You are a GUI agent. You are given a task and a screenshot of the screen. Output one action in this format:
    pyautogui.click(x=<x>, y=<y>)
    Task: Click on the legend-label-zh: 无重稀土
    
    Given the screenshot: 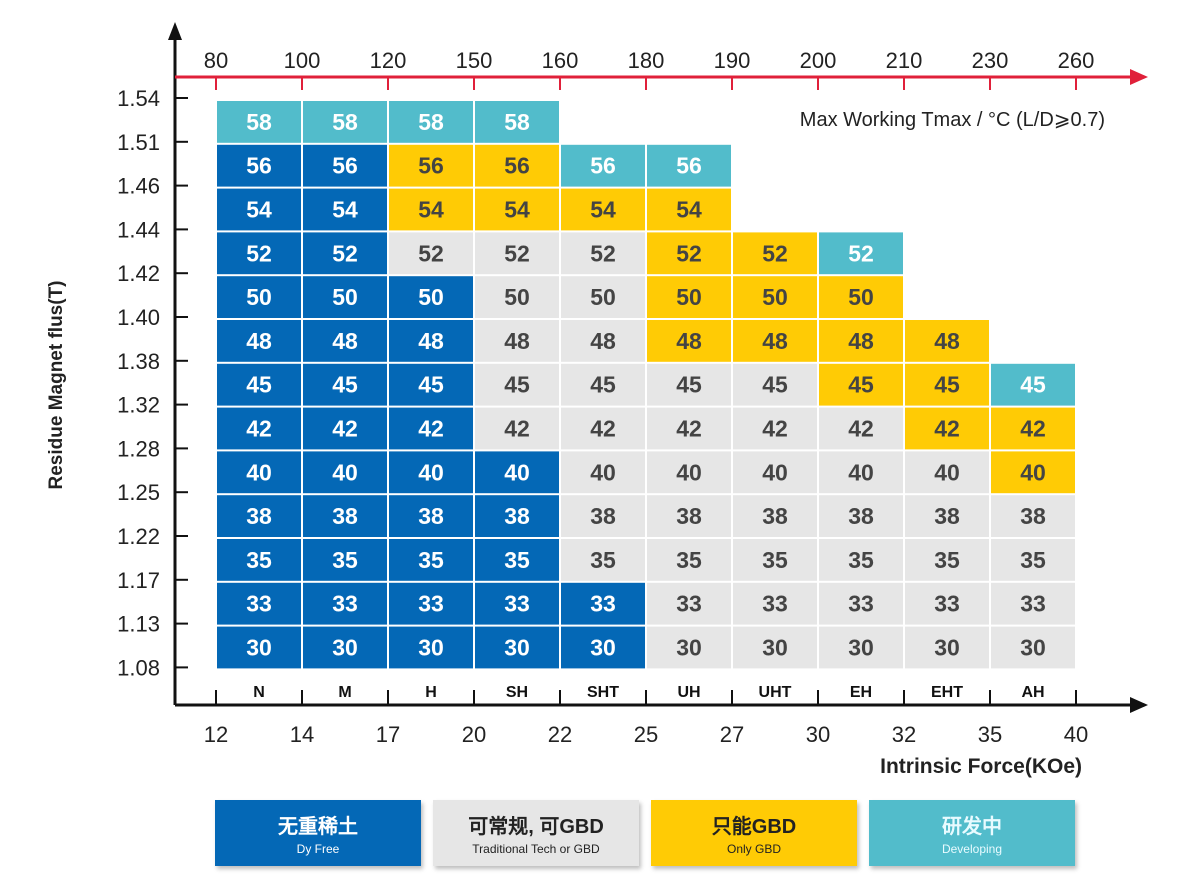 What is the action you would take?
    pyautogui.click(x=318, y=827)
    